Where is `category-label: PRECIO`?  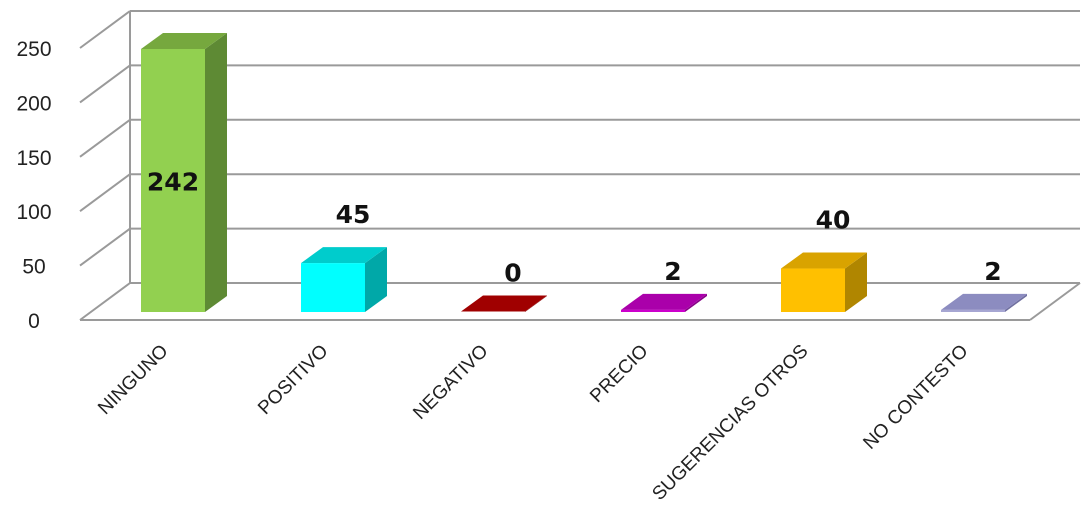 category-label: PRECIO is located at coordinates (619, 374).